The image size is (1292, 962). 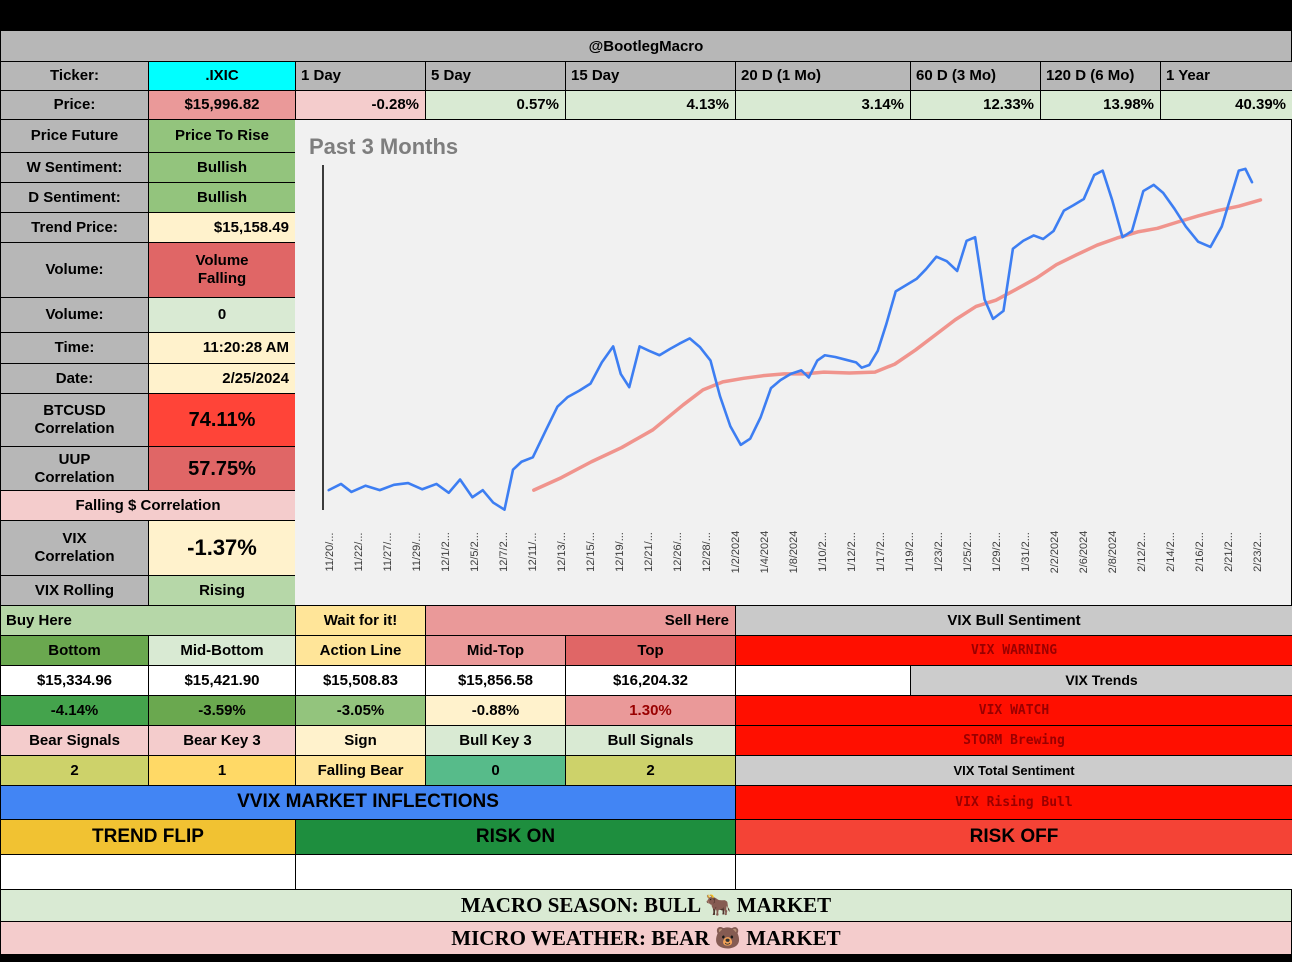 What do you see at coordinates (1226, 76) in the screenshot?
I see `period-header-1-year: 1 Year` at bounding box center [1226, 76].